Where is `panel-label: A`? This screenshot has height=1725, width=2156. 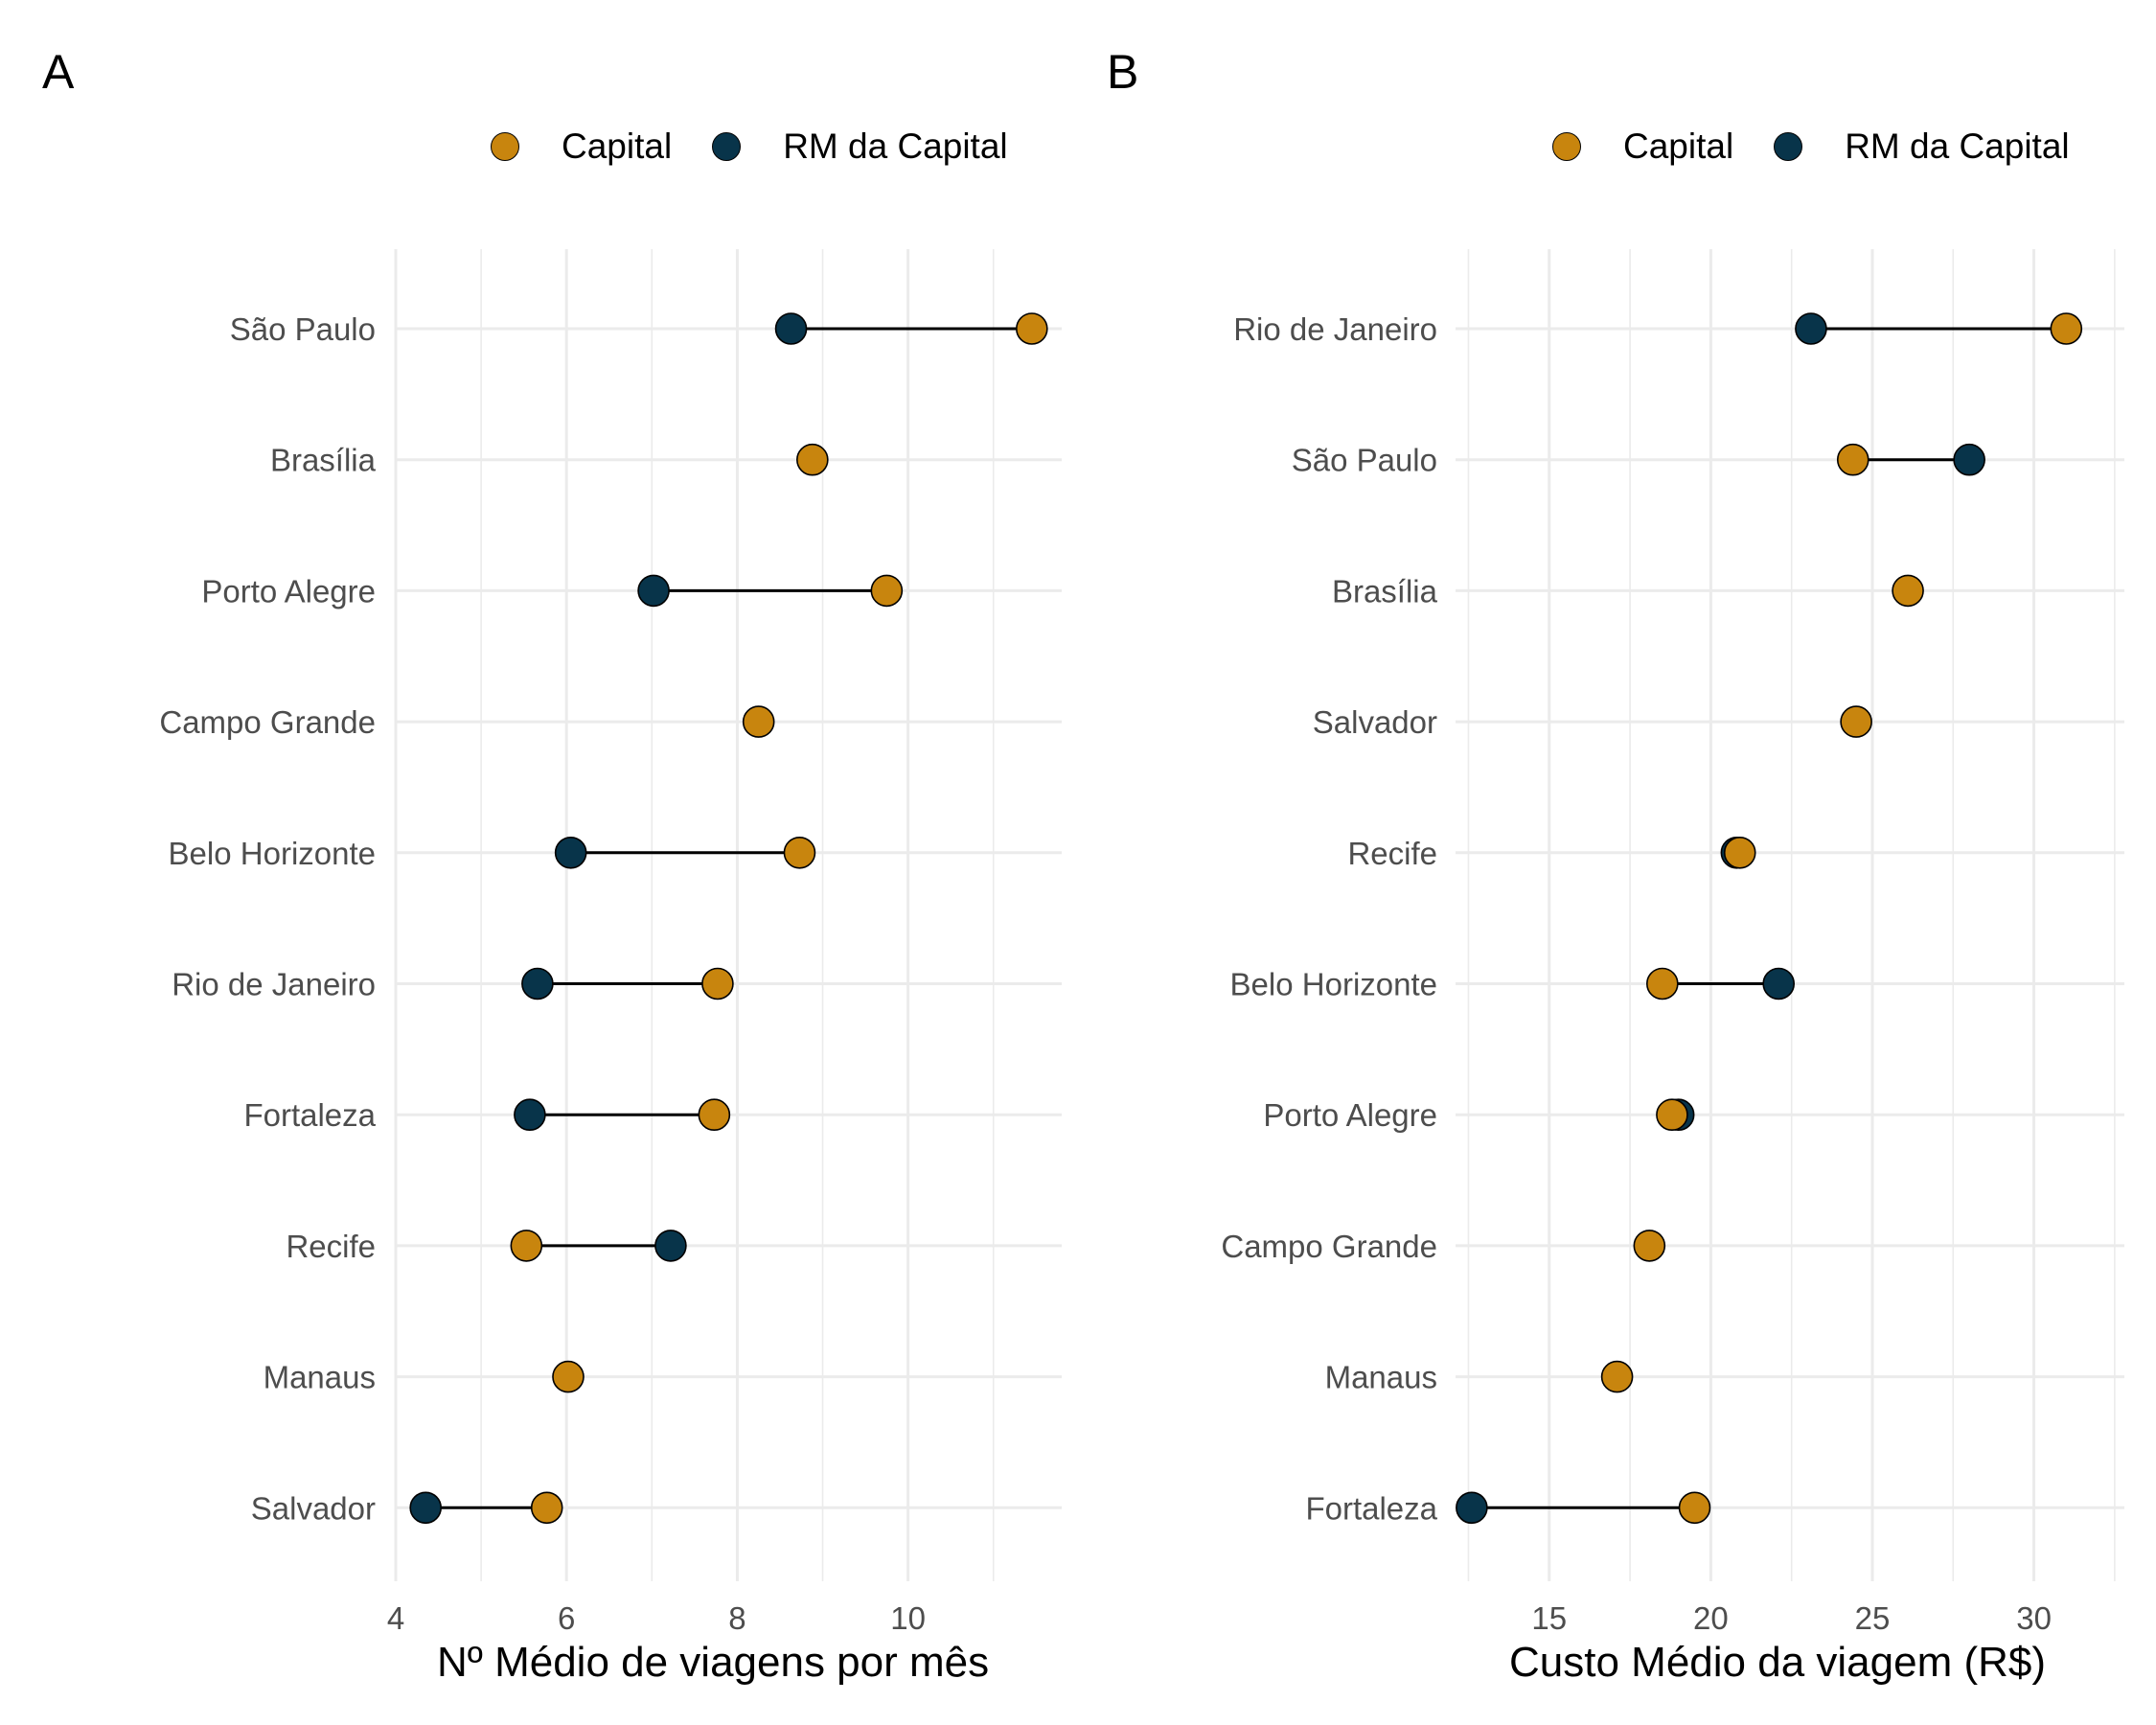 panel-label: A is located at coordinates (58, 72).